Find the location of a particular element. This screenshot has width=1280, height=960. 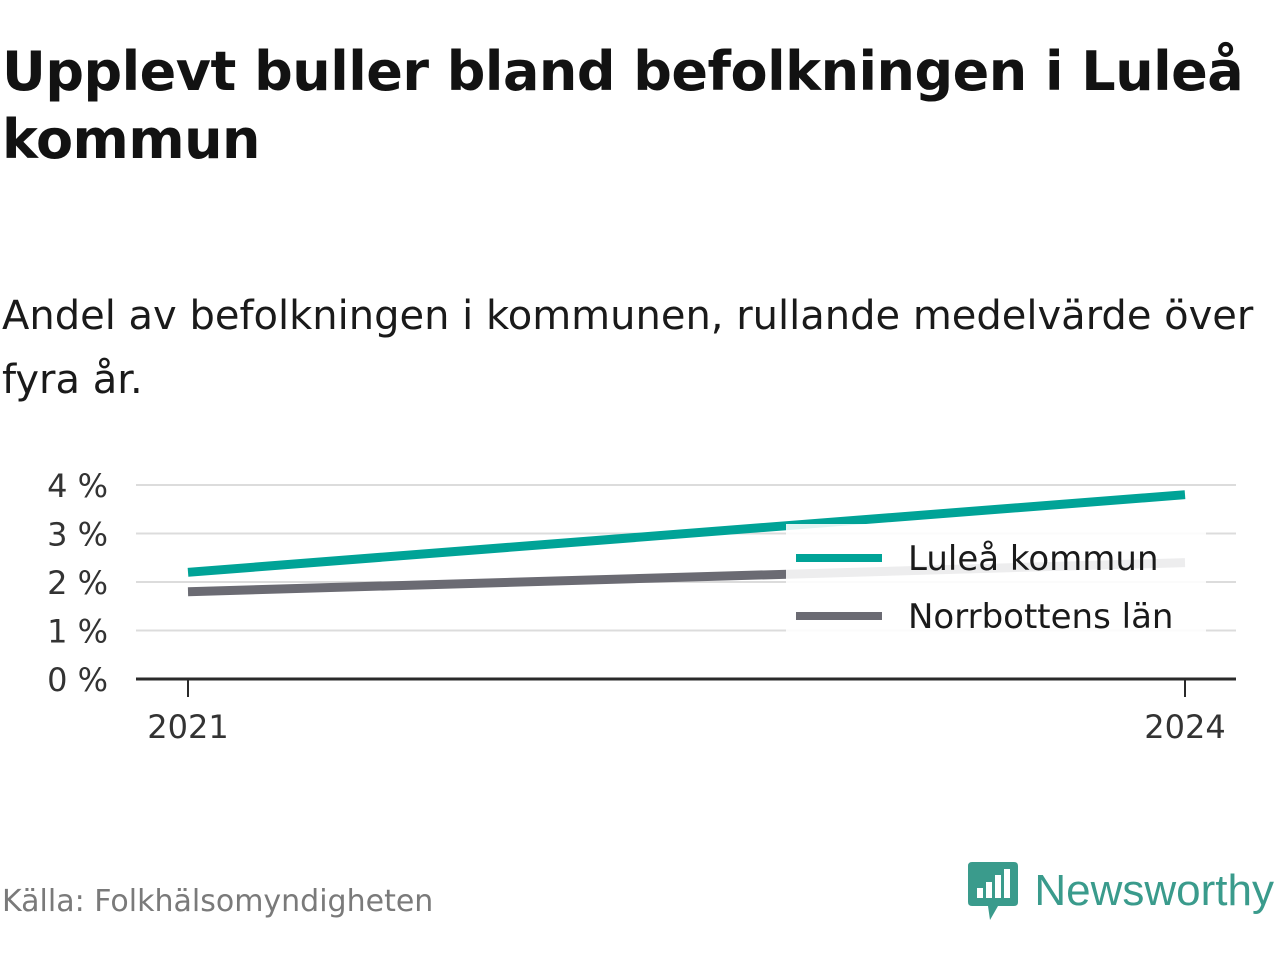

brand-logo: Newsworthy is located at coordinates (1121, 891).